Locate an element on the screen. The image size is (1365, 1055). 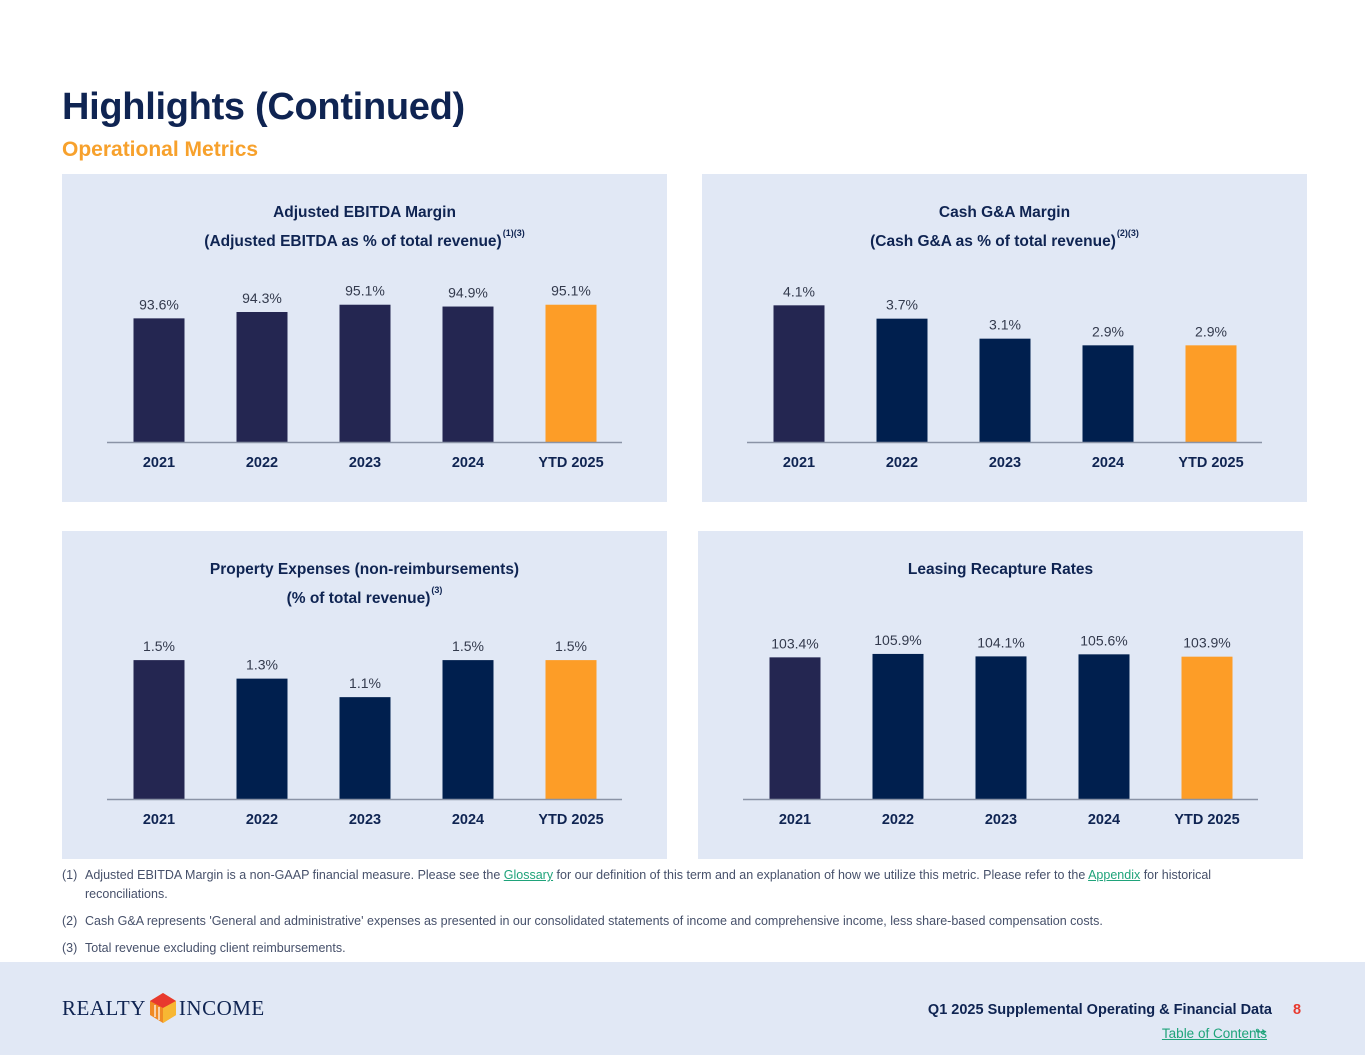
data-label: 1.1% is located at coordinates (365, 683).